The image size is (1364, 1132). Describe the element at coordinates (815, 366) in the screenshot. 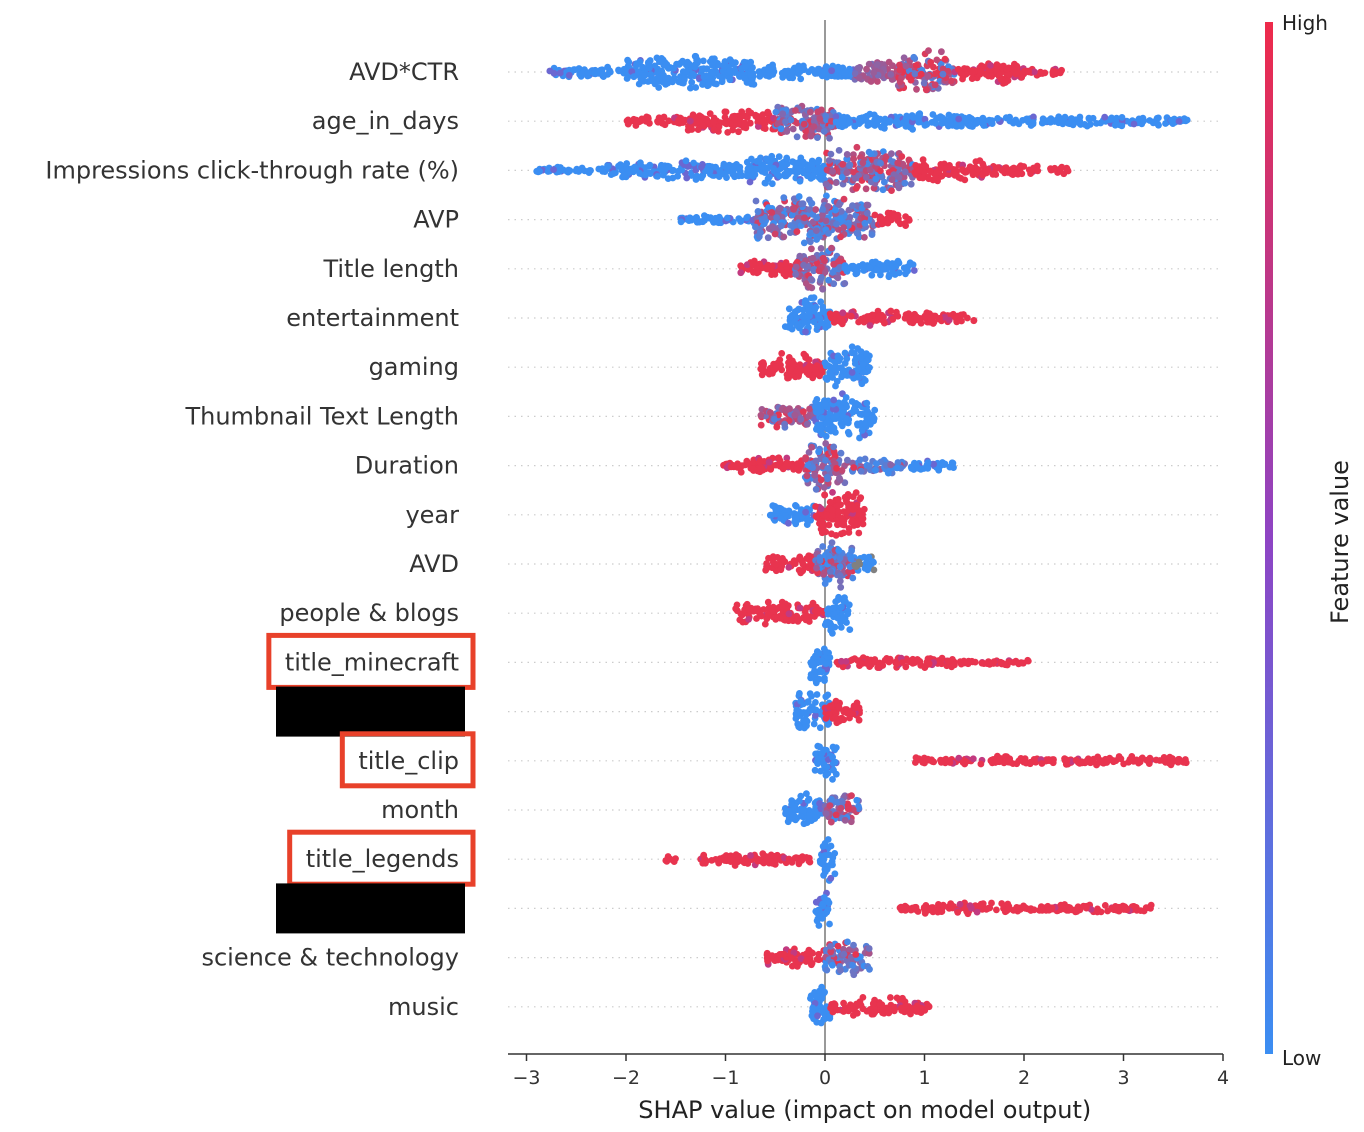

I see `feature-row-gaming` at that location.